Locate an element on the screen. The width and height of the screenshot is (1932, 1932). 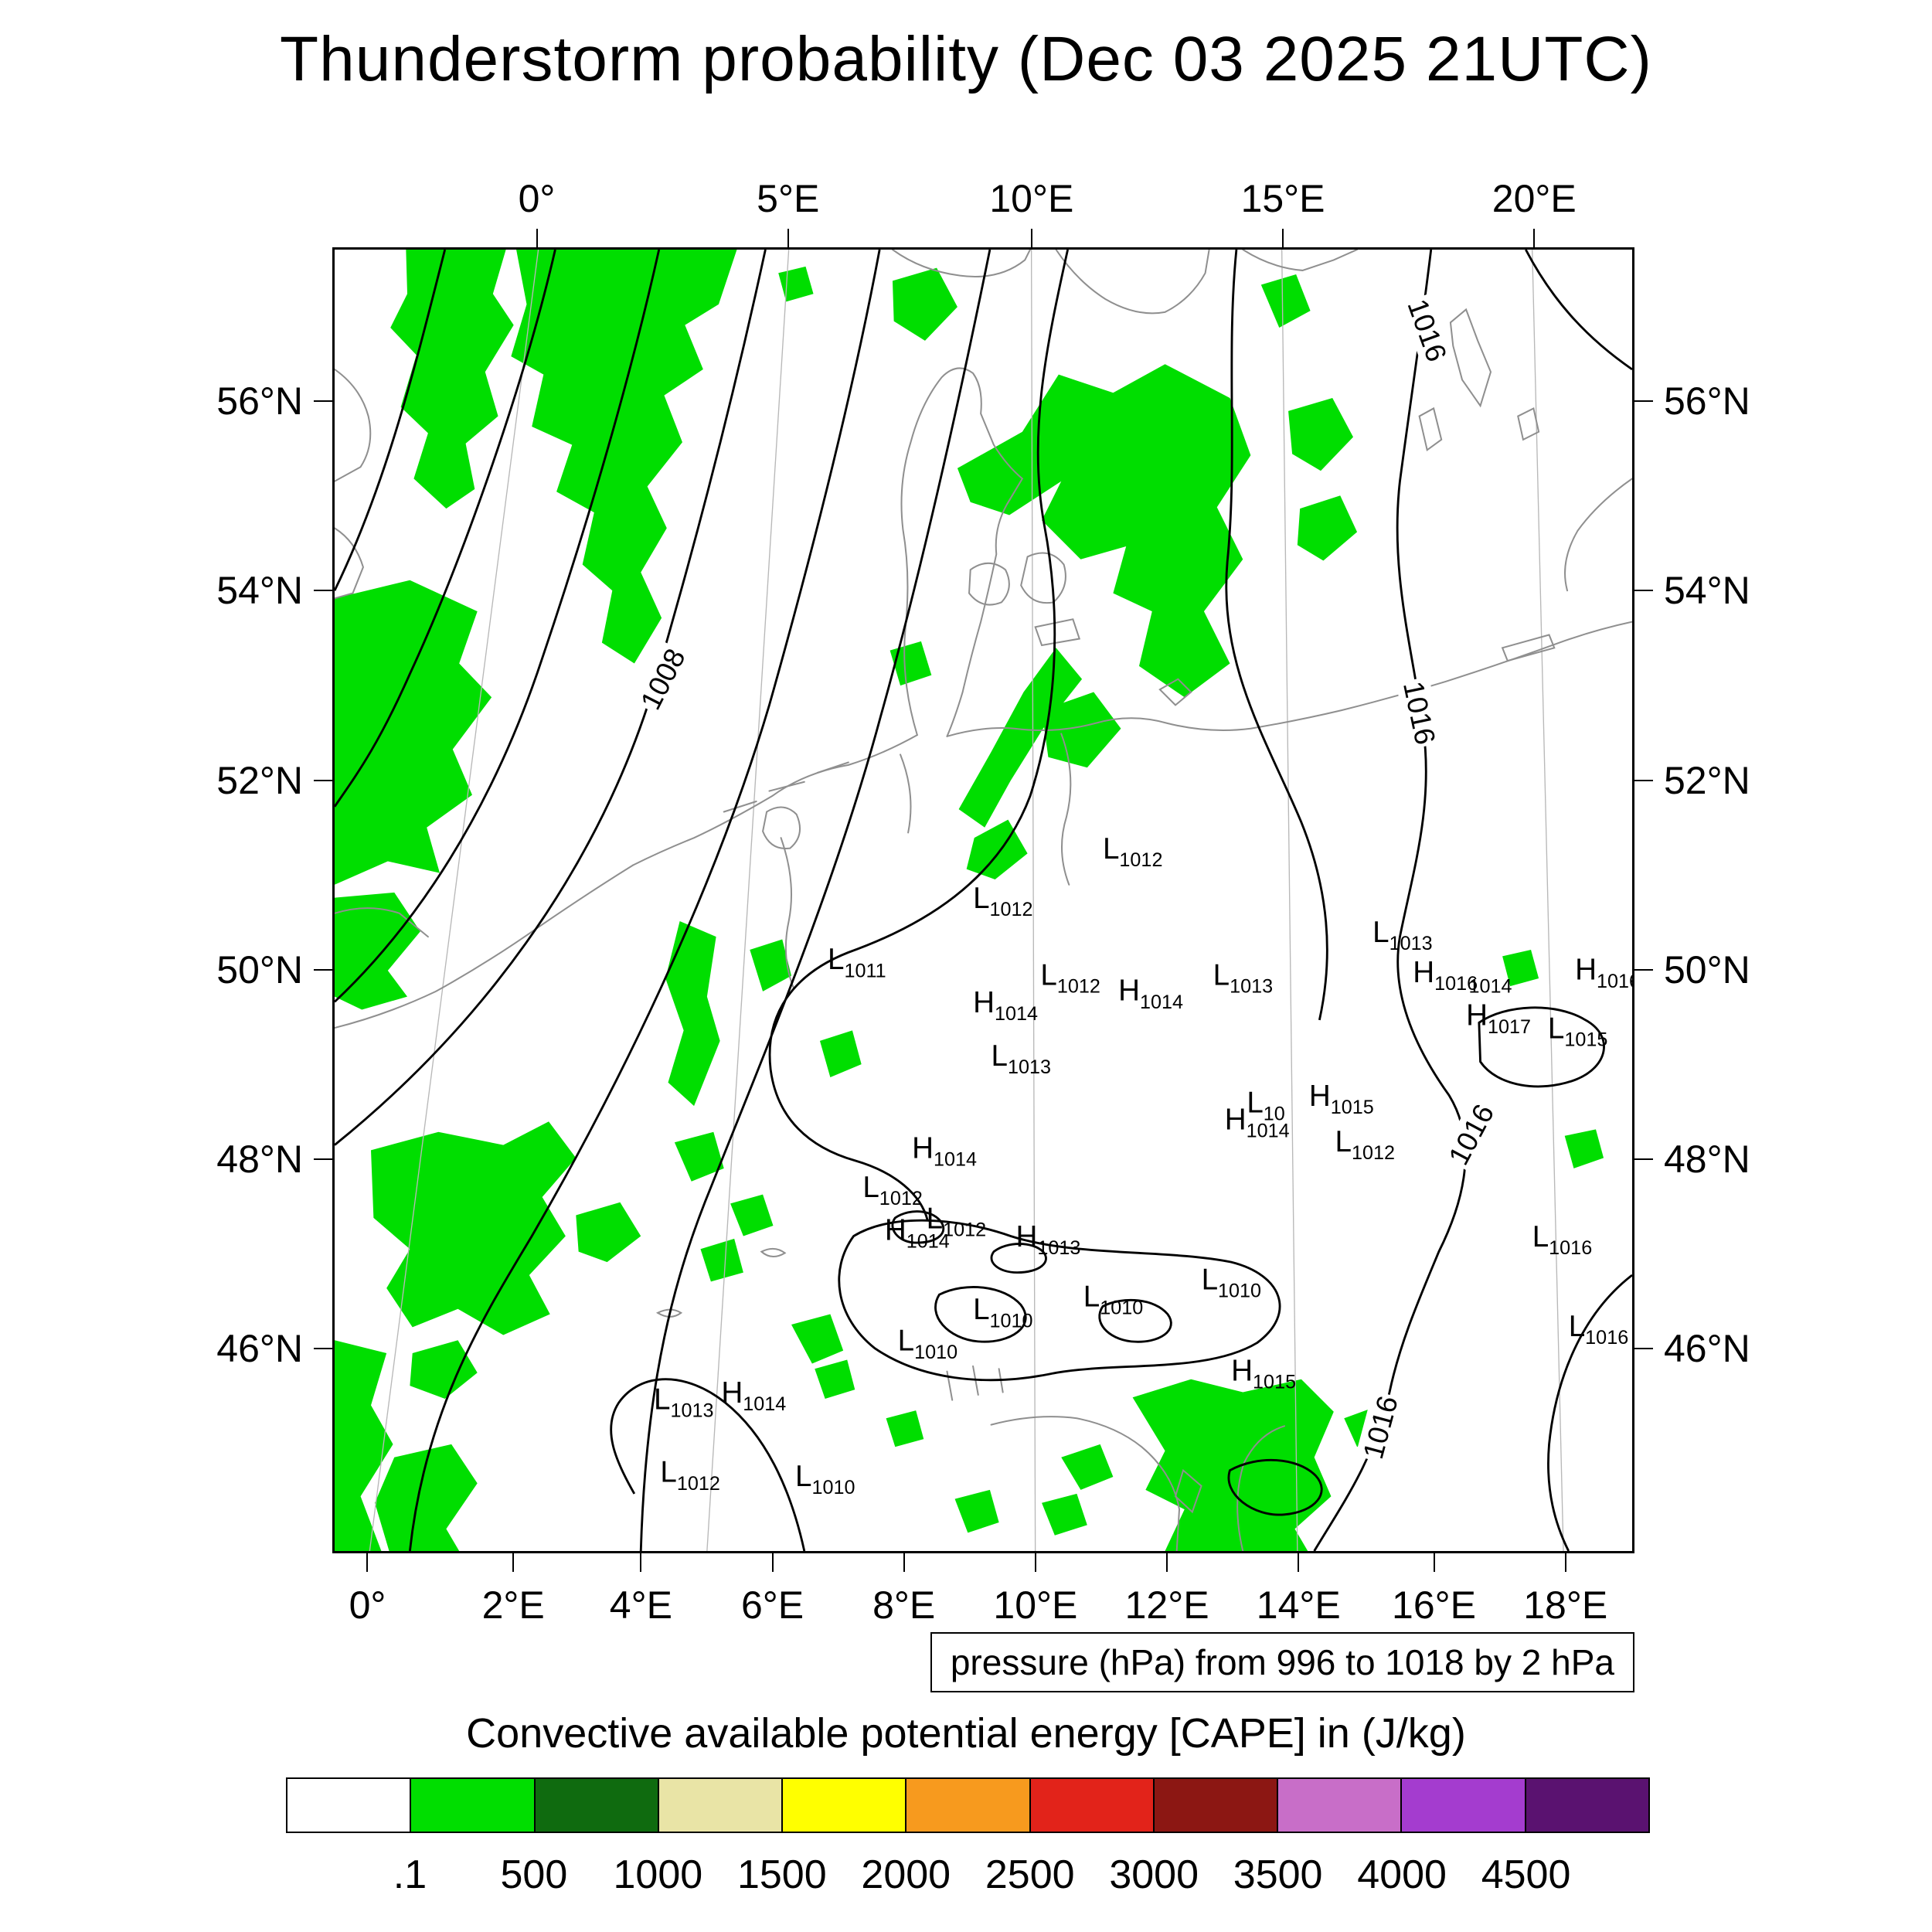
axis-label-bottom: 14°E is located at coordinates (1298, 1605).